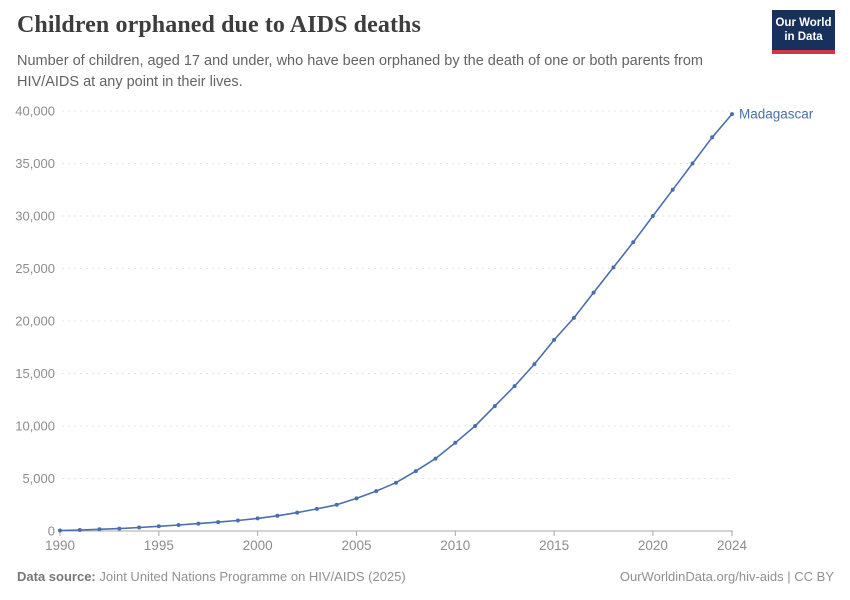 This screenshot has height=600, width=850. What do you see at coordinates (732, 545) in the screenshot?
I see `x-axis-tick-label: 2024` at bounding box center [732, 545].